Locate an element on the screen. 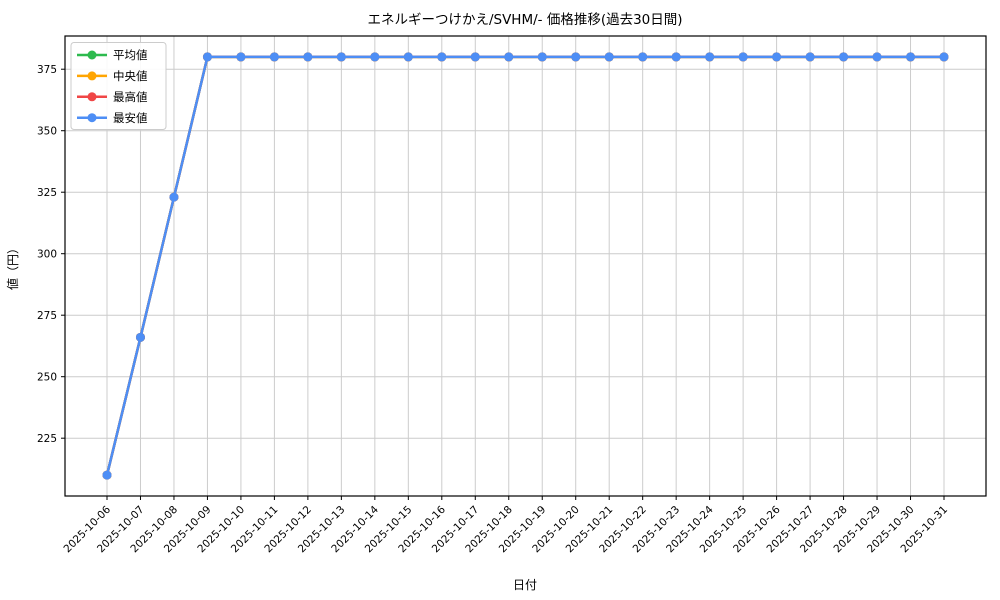 The width and height of the screenshot is (1000, 600). legend-item-median: 中央値 is located at coordinates (112, 76).